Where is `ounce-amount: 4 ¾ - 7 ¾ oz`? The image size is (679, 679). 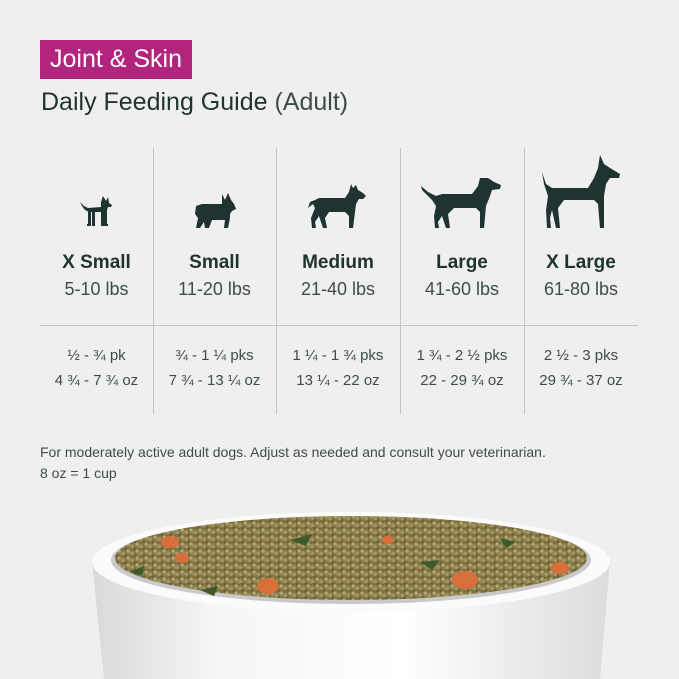 ounce-amount: 4 ¾ - 7 ¾ oz is located at coordinates (96, 380).